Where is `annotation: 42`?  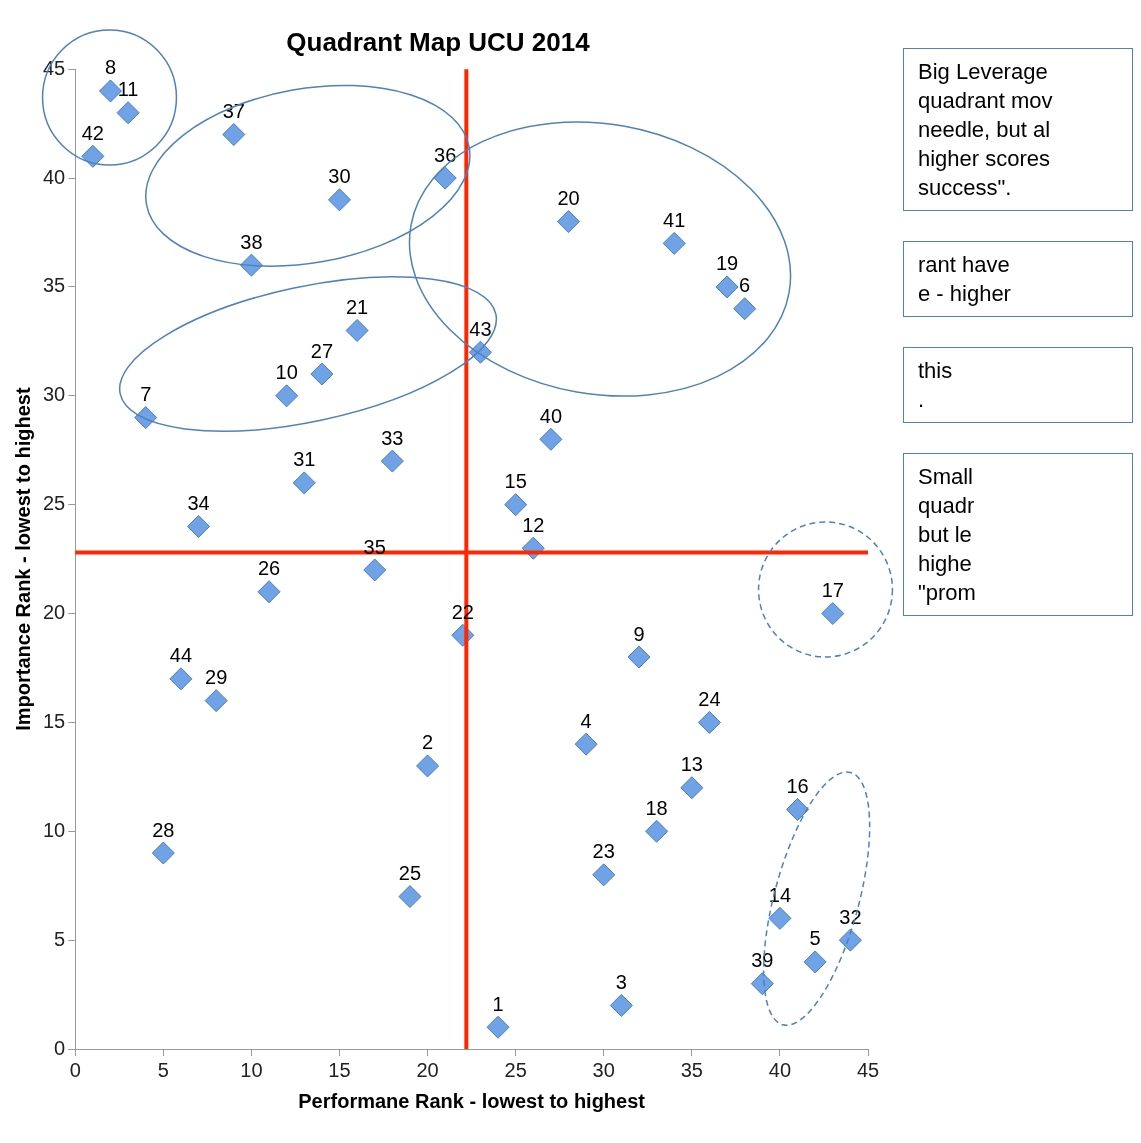 annotation: 42 is located at coordinates (92, 132).